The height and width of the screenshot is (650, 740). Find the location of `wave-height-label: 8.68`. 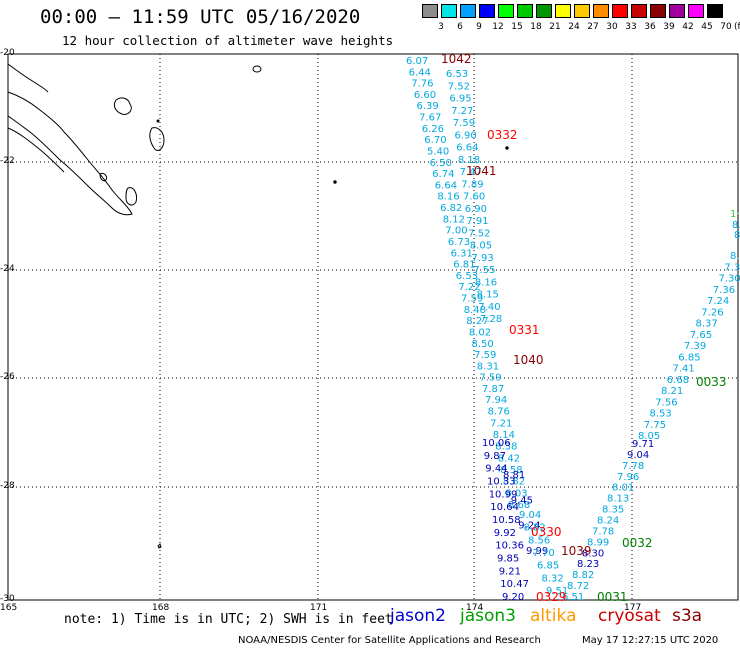

wave-height-label: 8.68 is located at coordinates (519, 505).